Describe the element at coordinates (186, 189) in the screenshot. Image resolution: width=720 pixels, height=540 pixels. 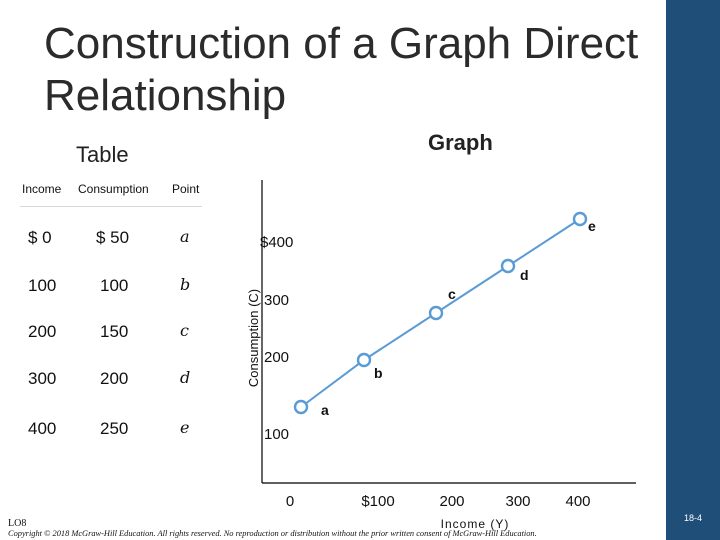
I see `header-point: Point` at that location.